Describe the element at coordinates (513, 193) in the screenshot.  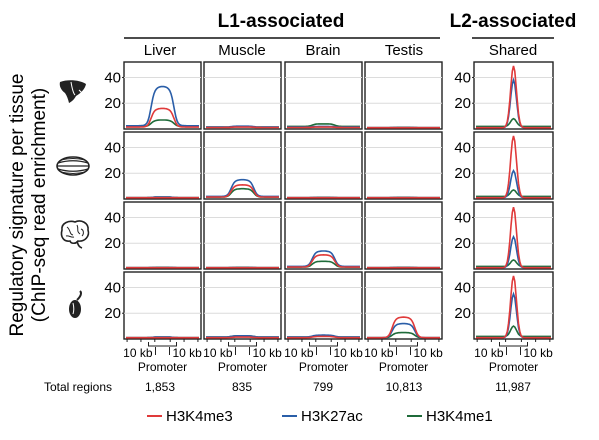
I see `line-h3k4me1-shared-r2` at that location.